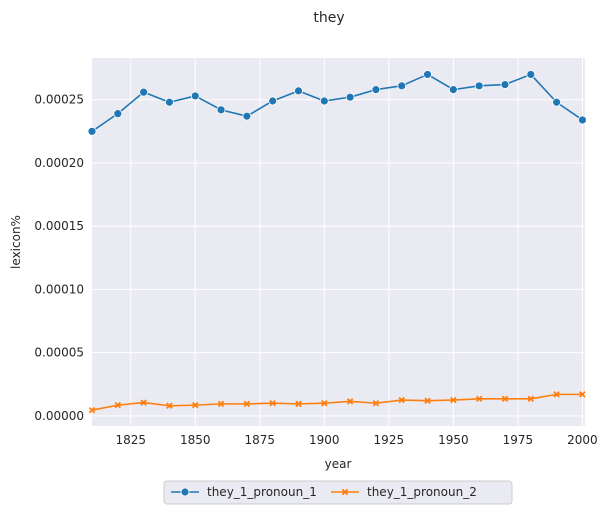 The height and width of the screenshot is (515, 606). I want to click on legend-item: they_1_pronoun_1, so click(244, 492).